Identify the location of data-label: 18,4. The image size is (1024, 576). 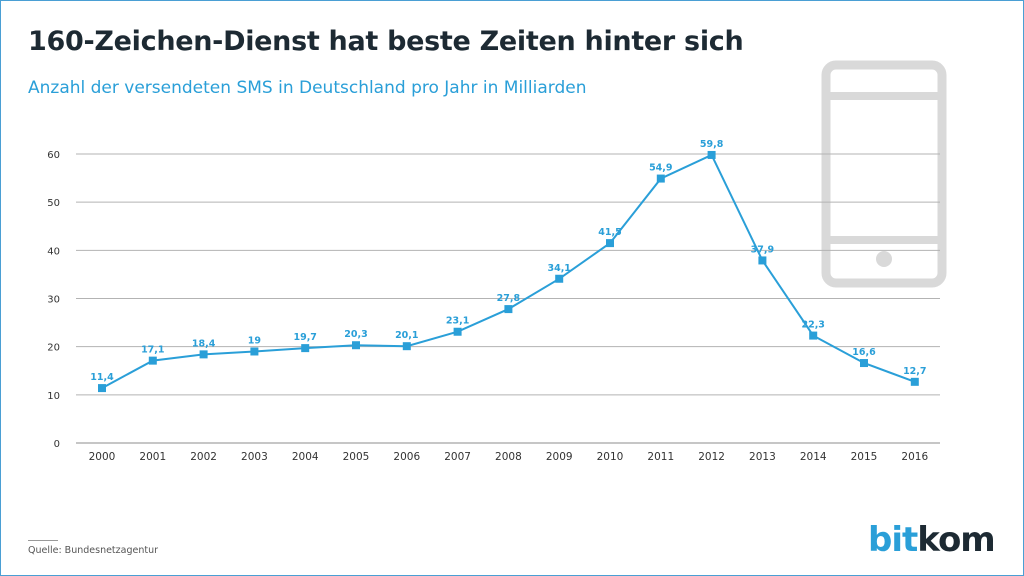
(204, 343).